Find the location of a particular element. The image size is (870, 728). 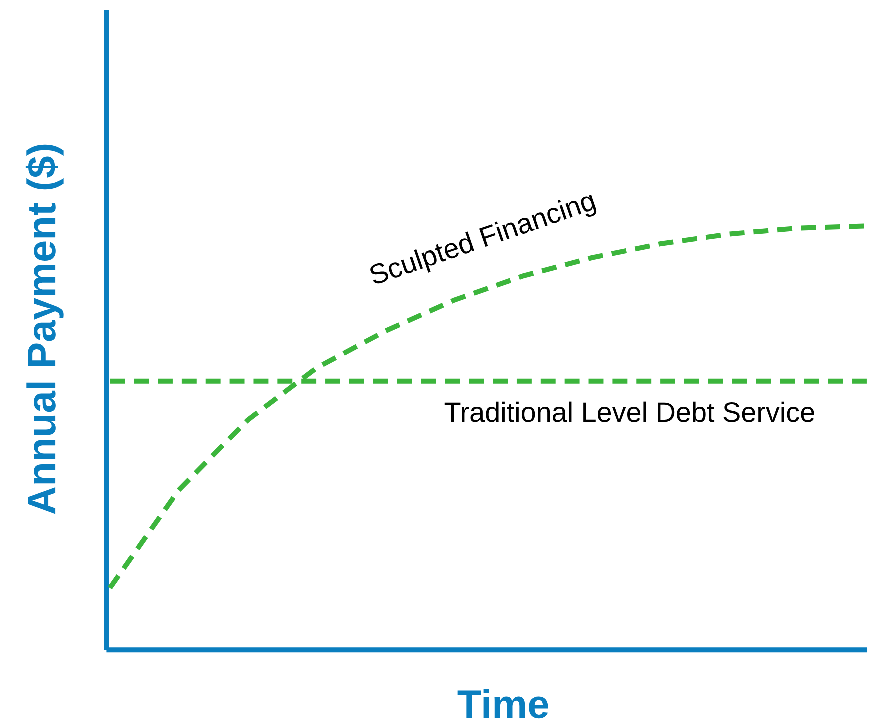

x-axis-title: Time is located at coordinates (503, 704).